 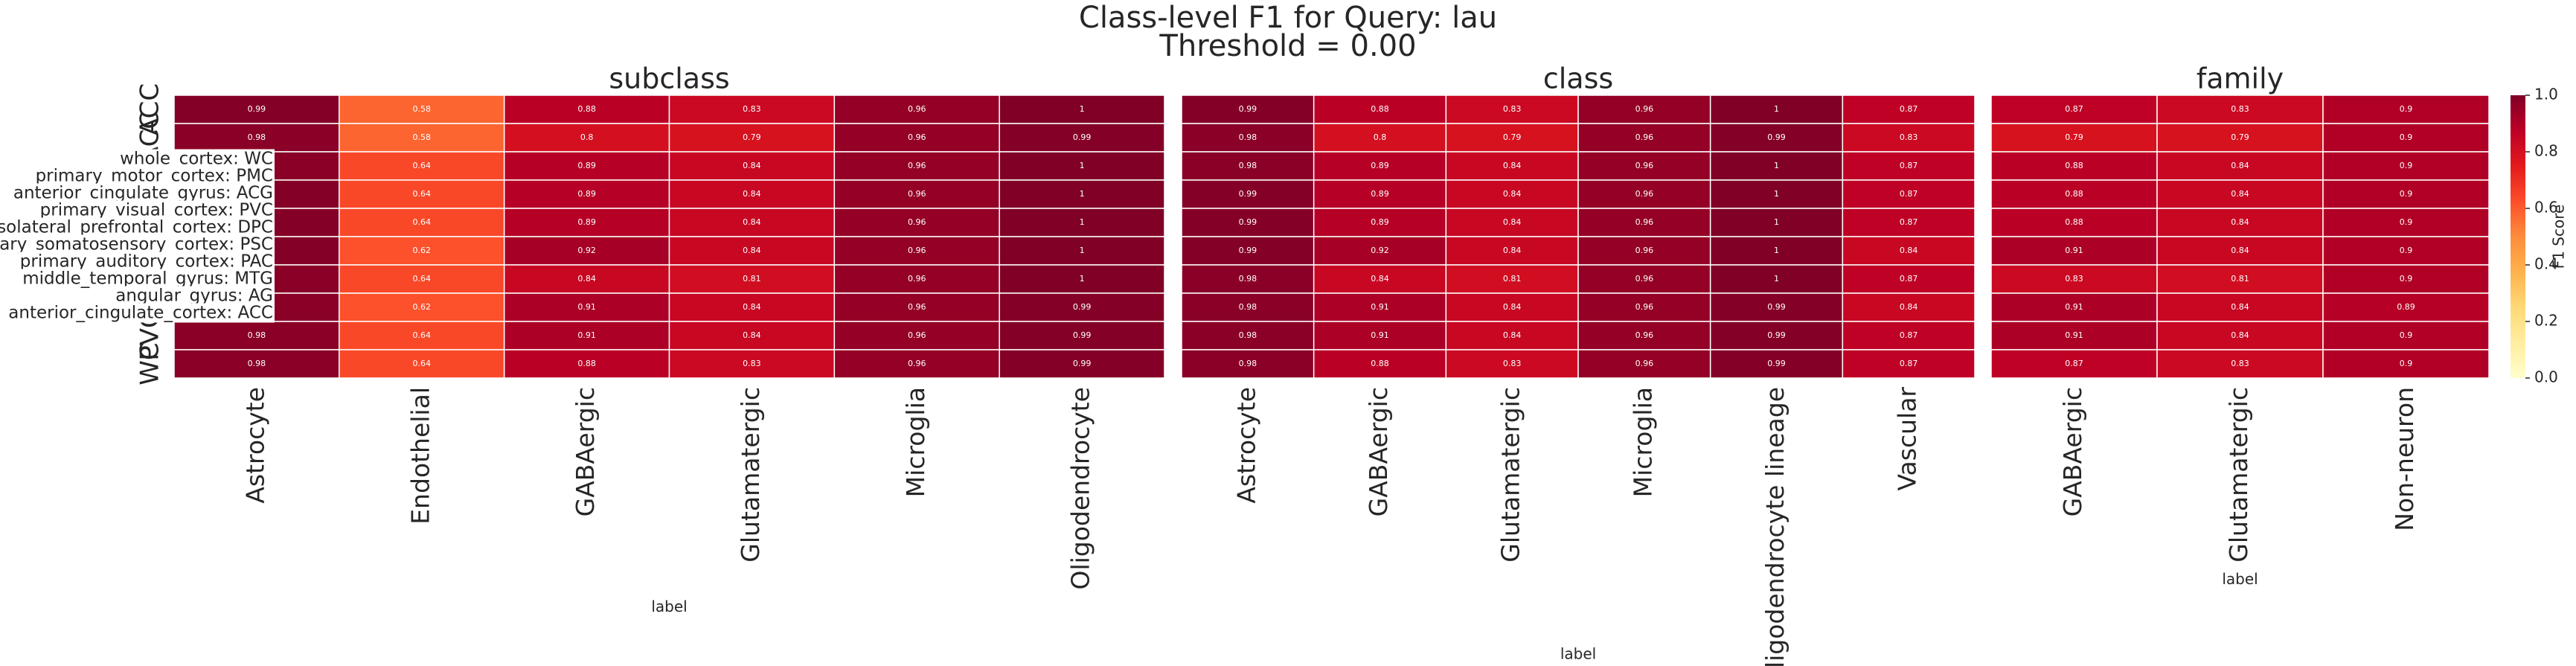 I want to click on x-axis-label: label, so click(x=2240, y=579).